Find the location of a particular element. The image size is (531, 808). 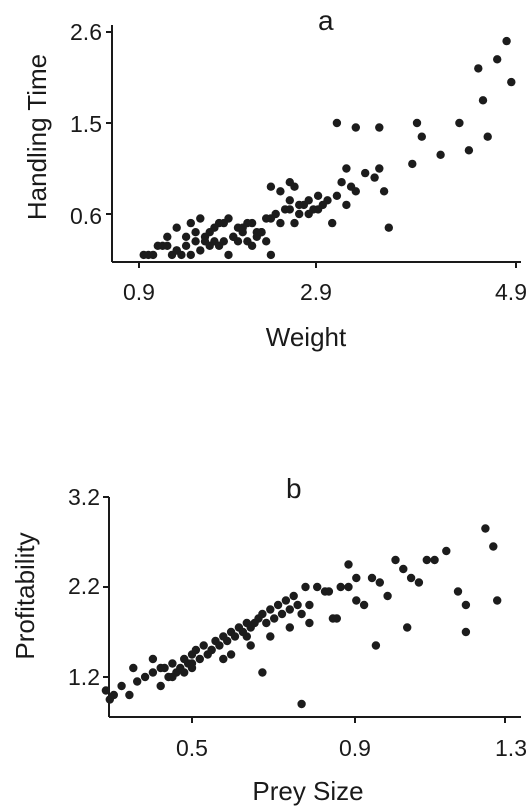

panel-label-b: b is located at coordinates (294, 488).